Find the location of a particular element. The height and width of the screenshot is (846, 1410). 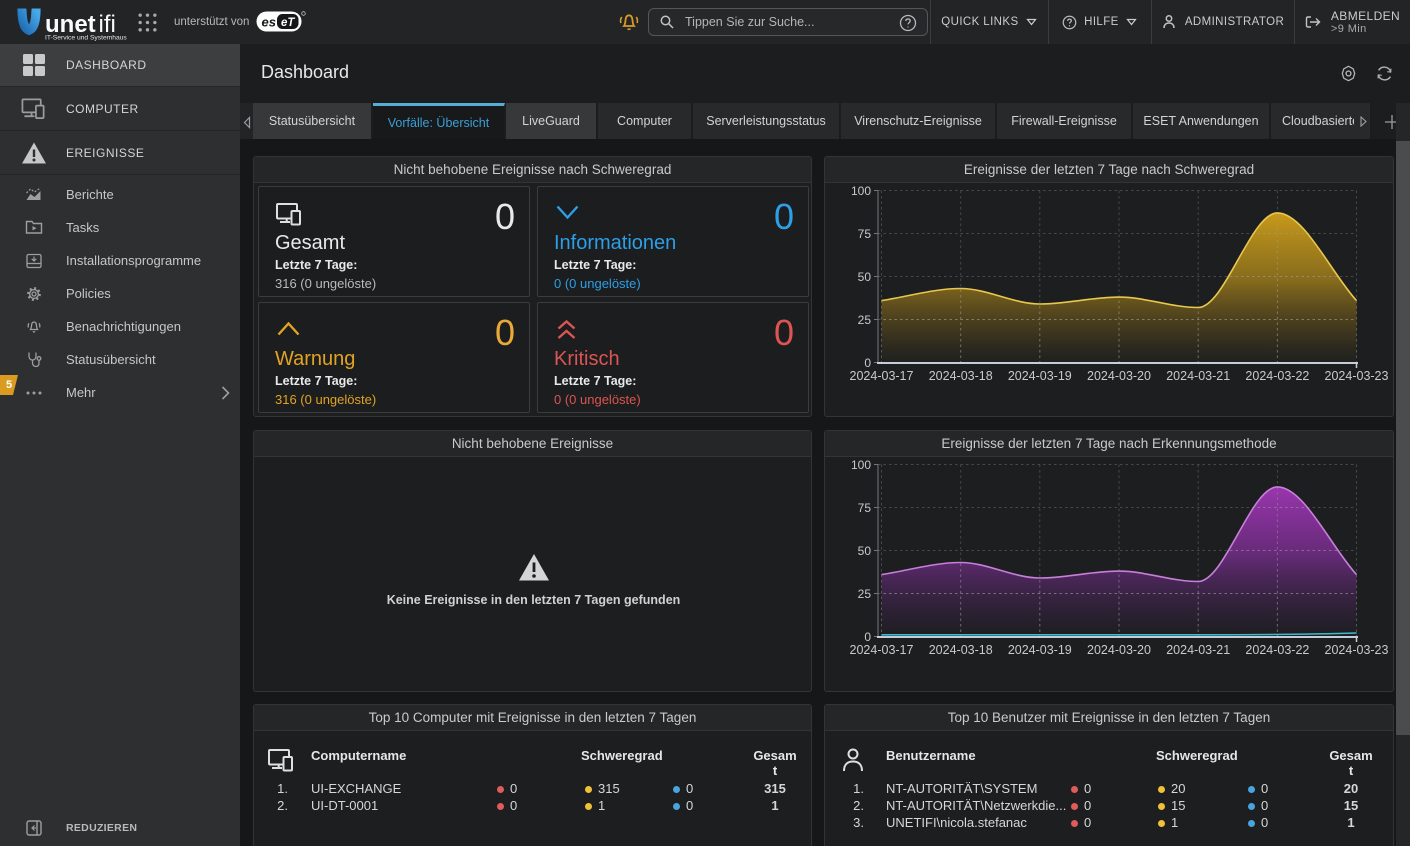

svg-text: eT is located at coordinates (288, 23).